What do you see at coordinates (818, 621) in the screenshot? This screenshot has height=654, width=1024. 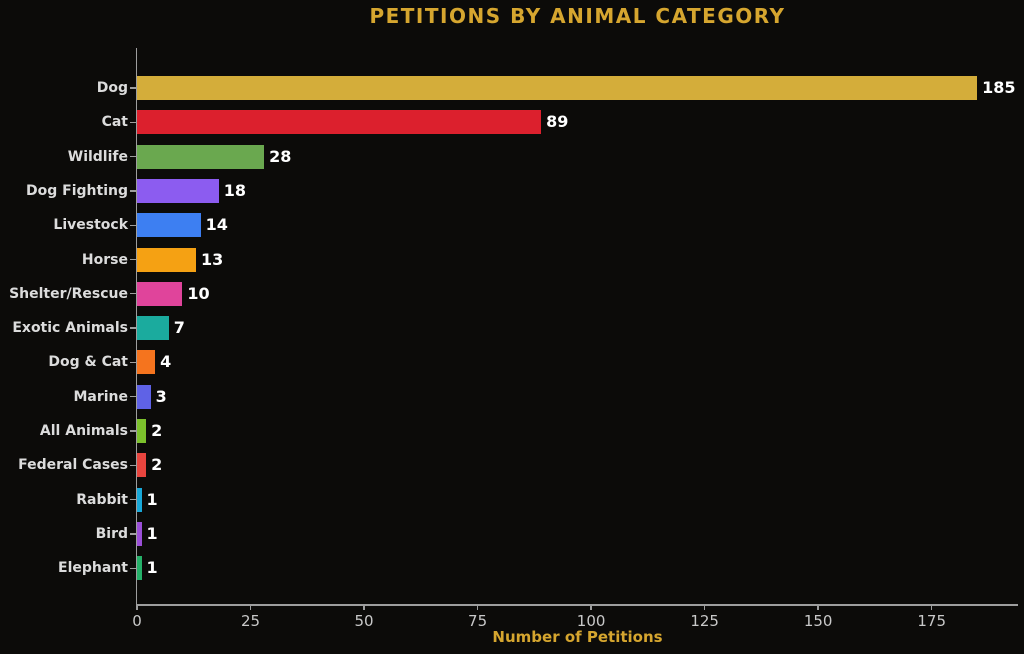 I see `x-tick-label: 150` at bounding box center [818, 621].